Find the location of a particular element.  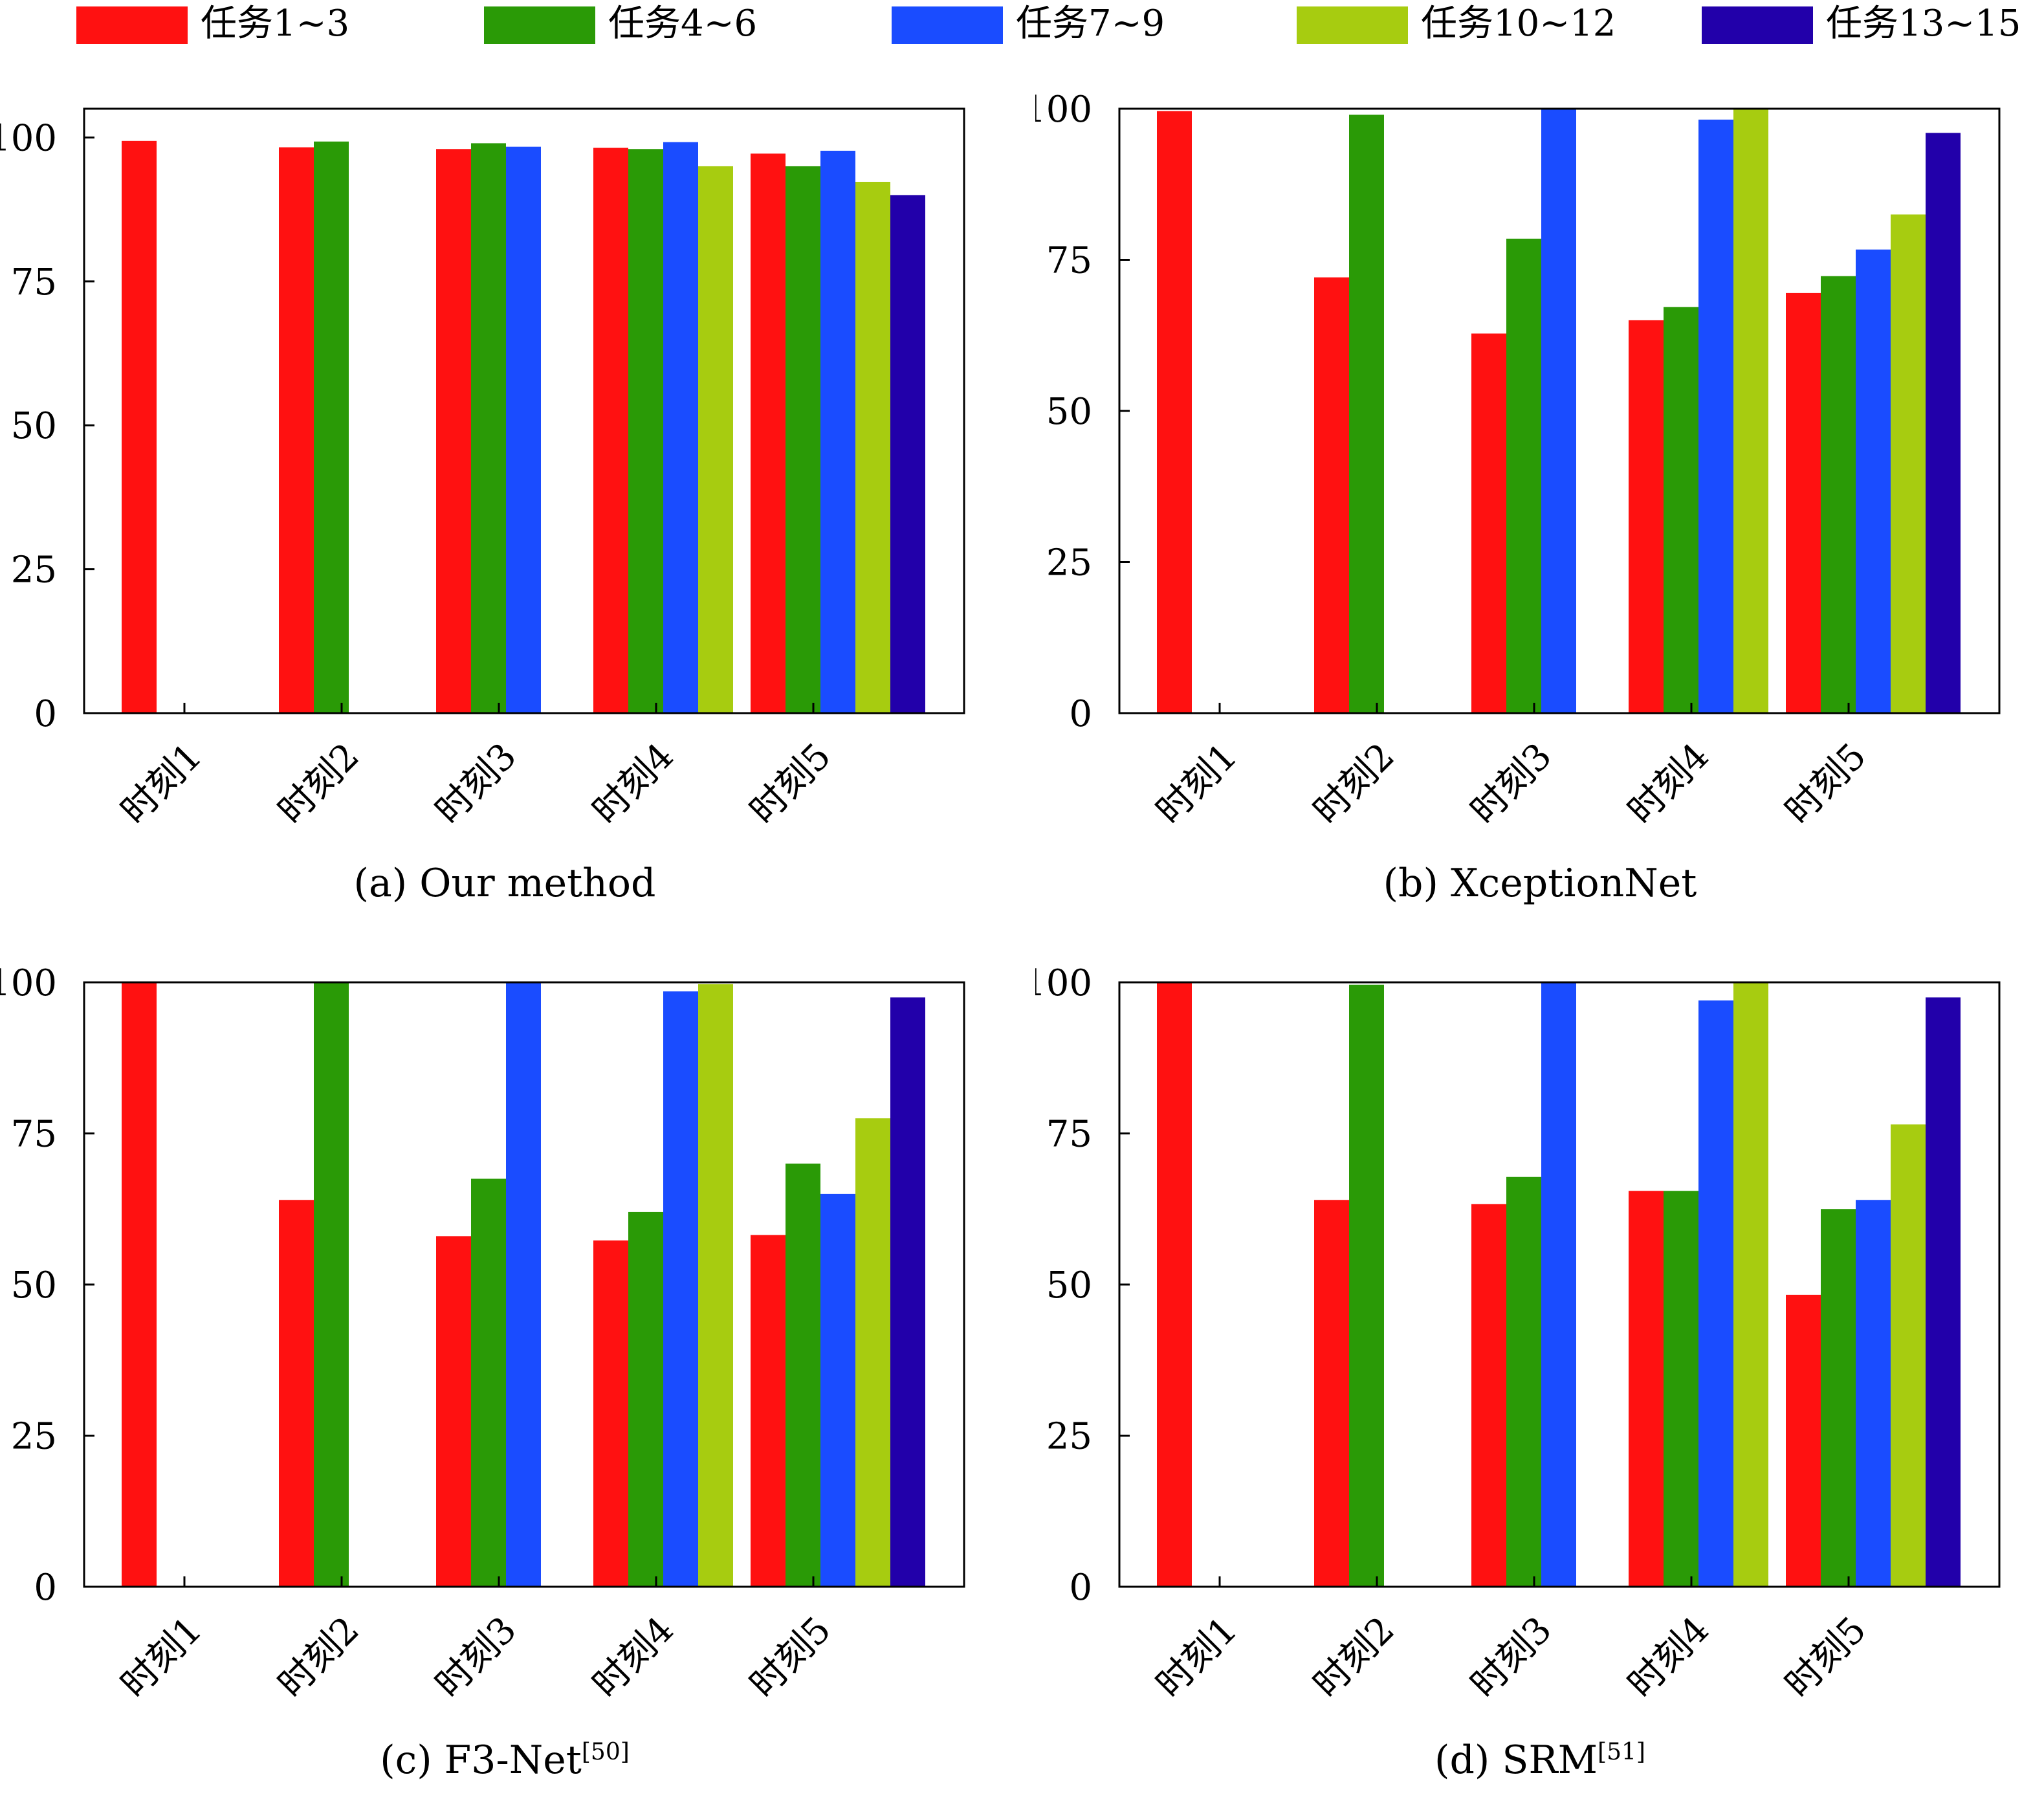

plot-frame is located at coordinates (524, 410).